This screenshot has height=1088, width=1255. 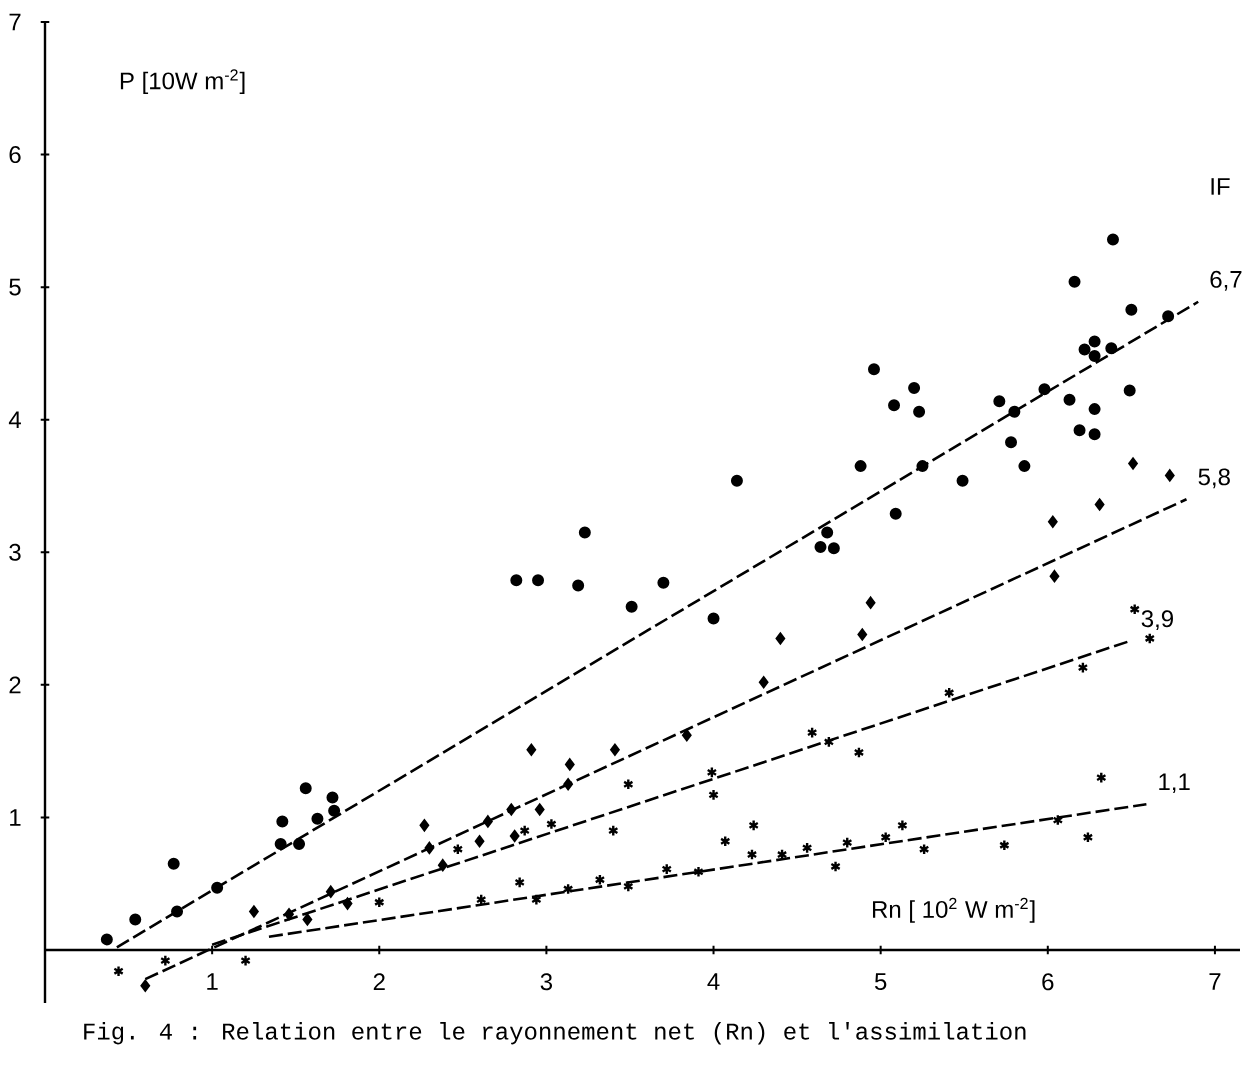 I want to click on y-tick-label: 4, so click(x=14, y=419).